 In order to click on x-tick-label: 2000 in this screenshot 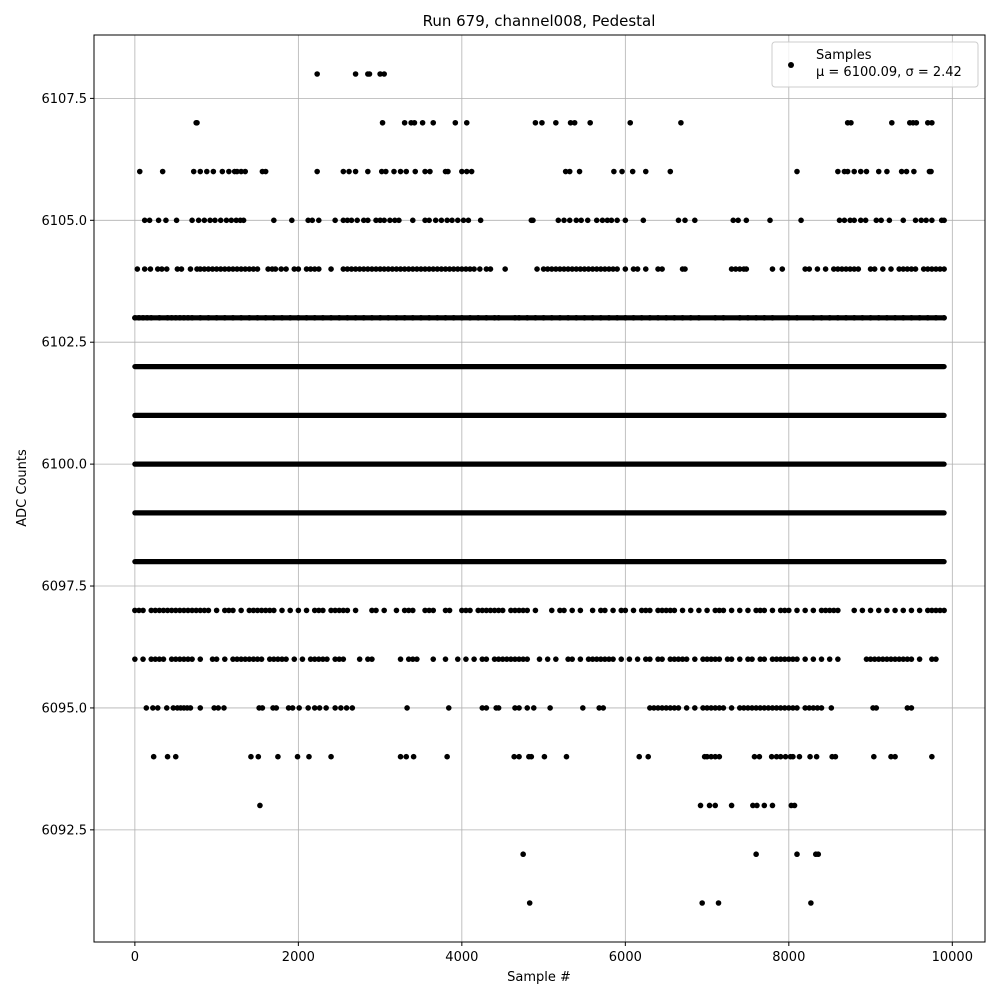, I will do `click(298, 957)`.